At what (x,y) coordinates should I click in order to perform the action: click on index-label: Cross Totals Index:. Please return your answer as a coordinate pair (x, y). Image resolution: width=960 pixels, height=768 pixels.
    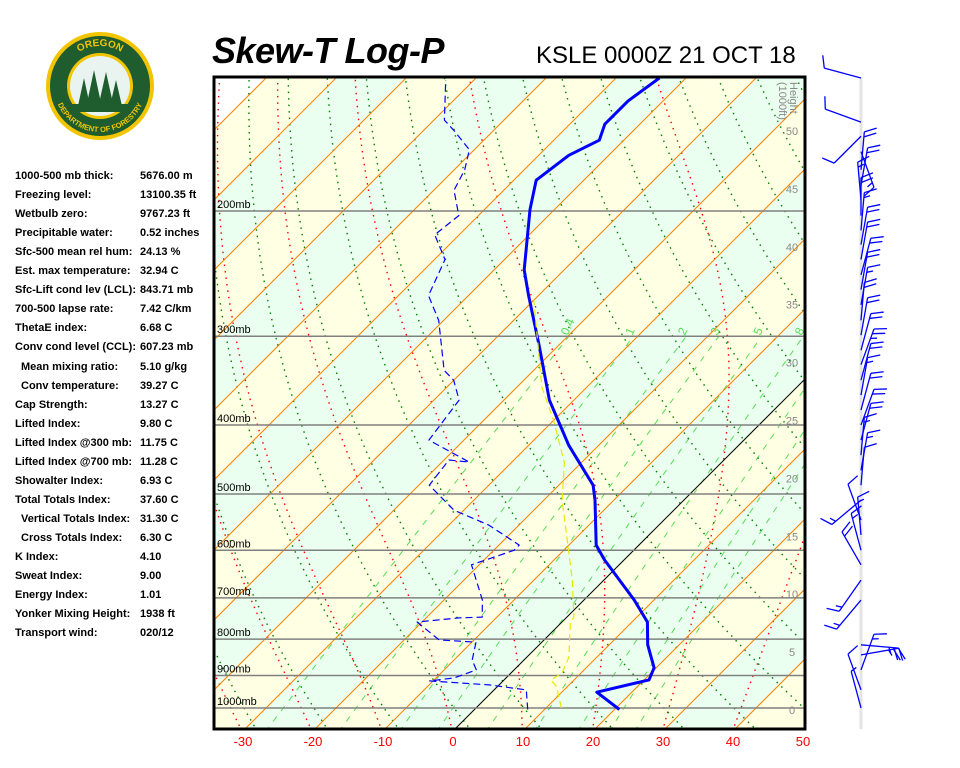
    Looking at the image, I should click on (72, 537).